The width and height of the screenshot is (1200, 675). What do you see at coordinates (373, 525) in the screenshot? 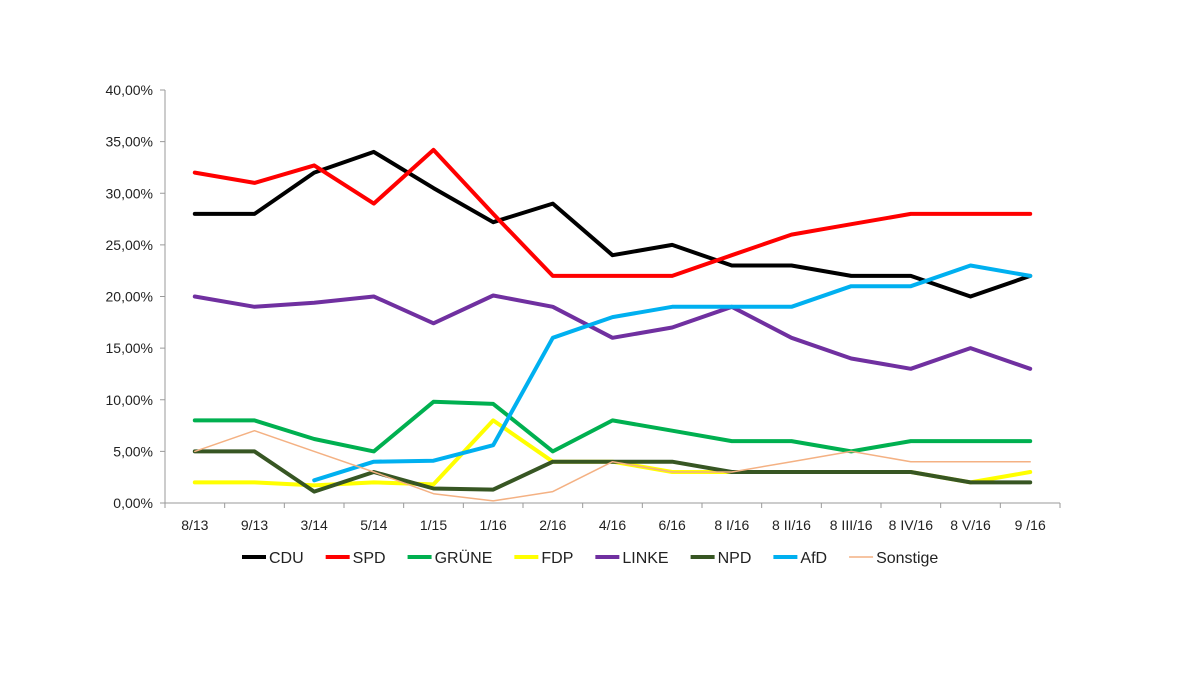
I see `x-tick-label: 5/14` at bounding box center [373, 525].